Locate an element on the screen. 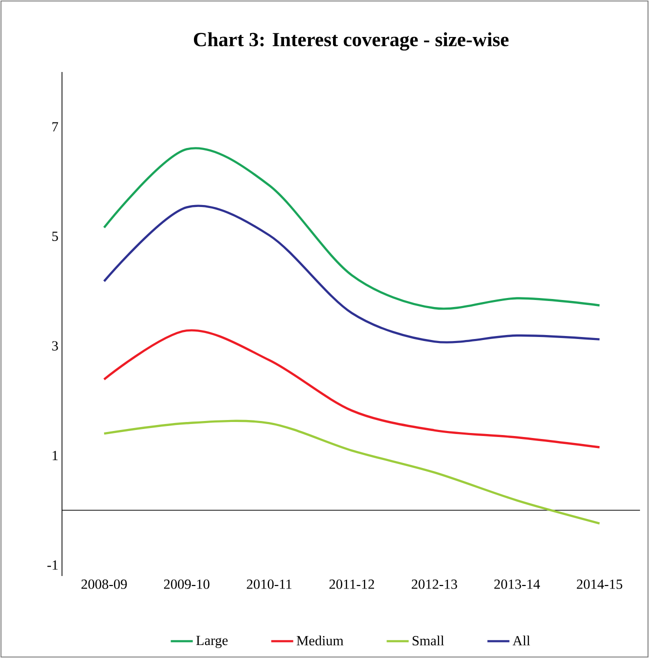 The width and height of the screenshot is (649, 658). legend-label: Medium is located at coordinates (320, 641).